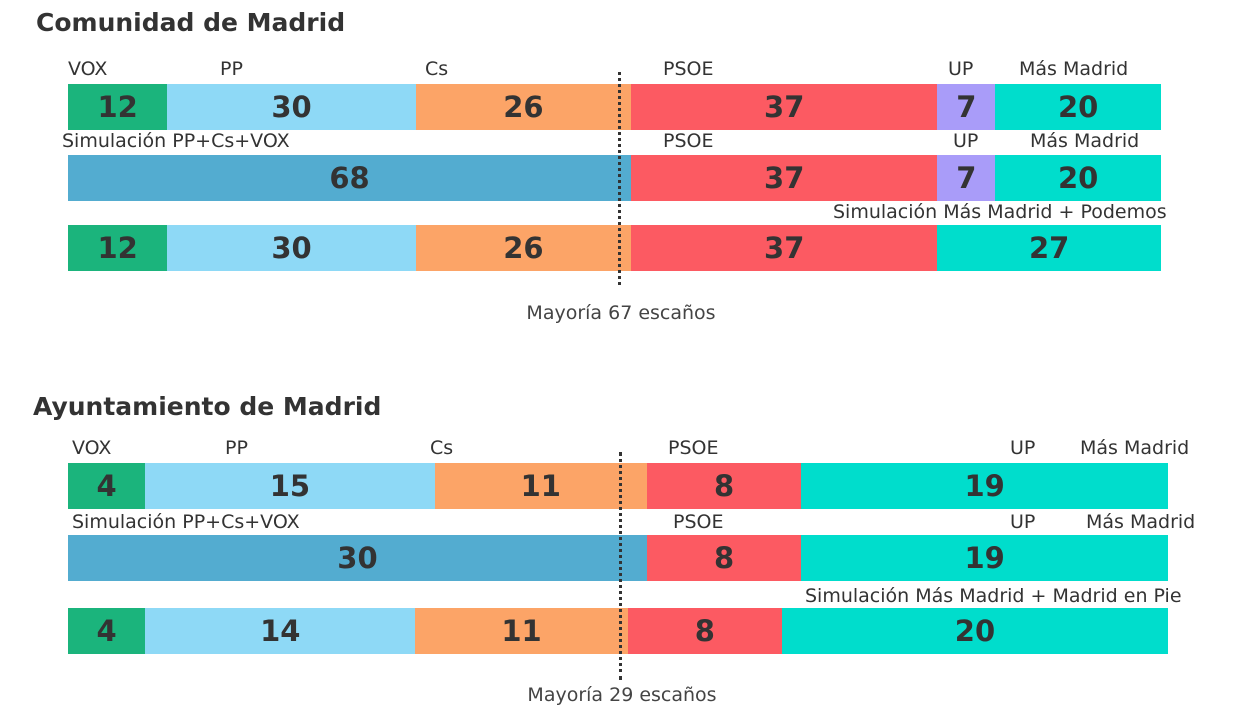  What do you see at coordinates (191, 22) in the screenshot?
I see `chart-title: Comunidad de Madrid` at bounding box center [191, 22].